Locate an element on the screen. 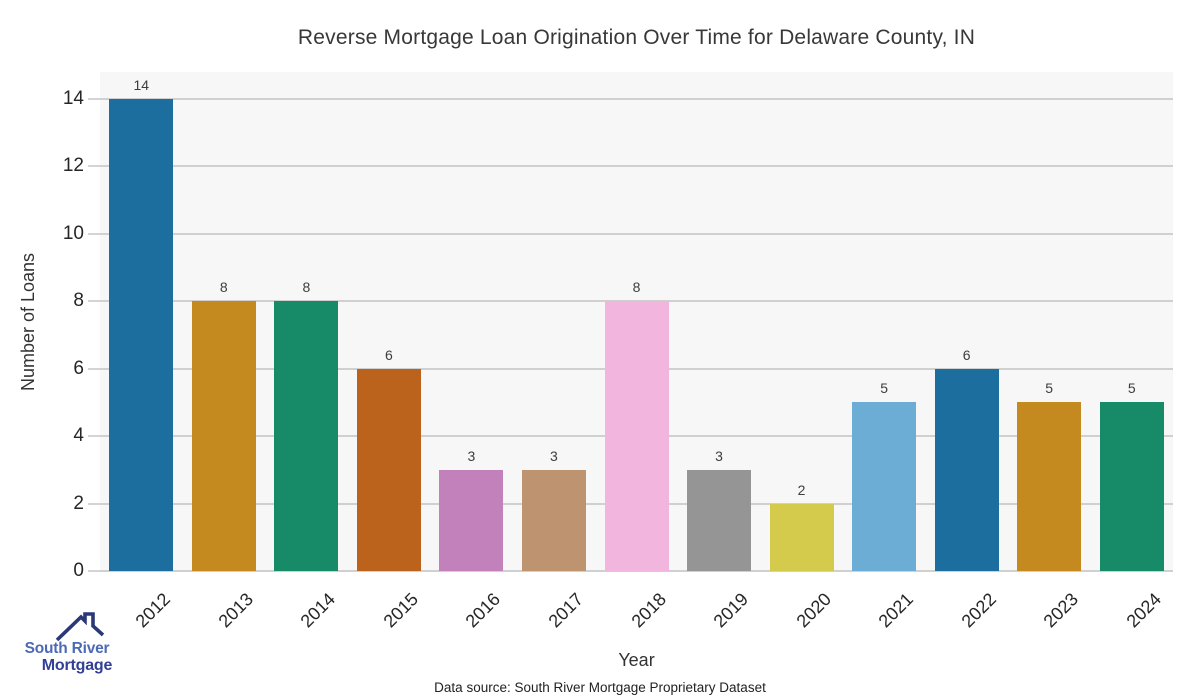  bar-value-2021: 5 is located at coordinates (884, 388).